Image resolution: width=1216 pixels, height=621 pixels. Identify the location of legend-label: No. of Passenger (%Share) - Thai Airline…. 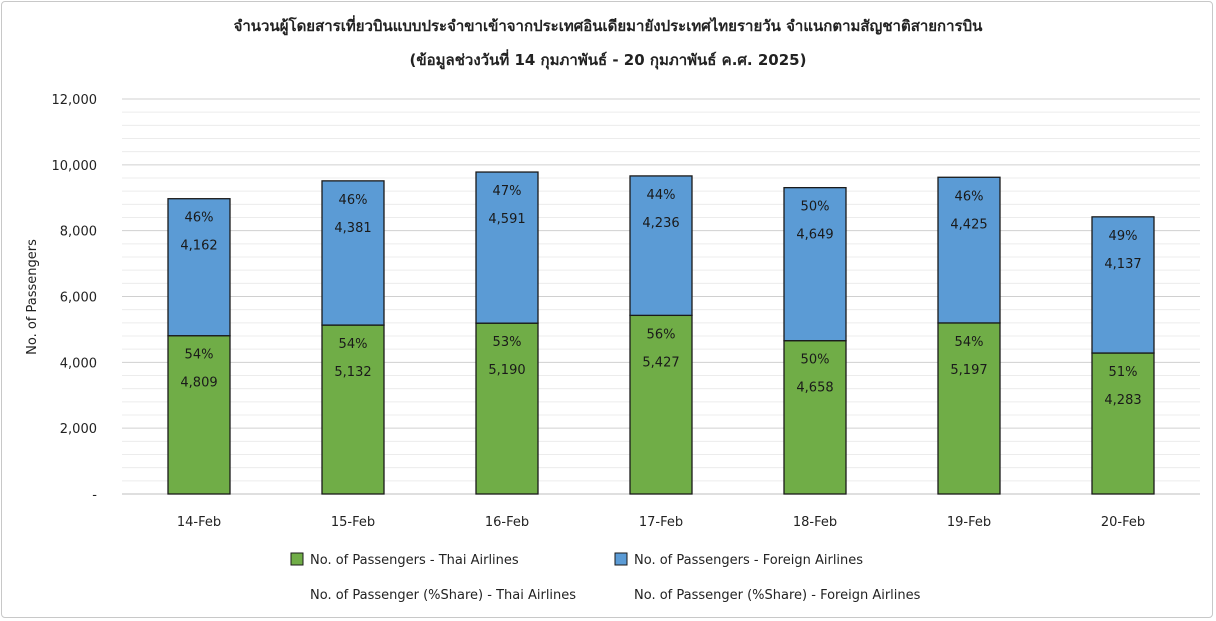
(443, 595).